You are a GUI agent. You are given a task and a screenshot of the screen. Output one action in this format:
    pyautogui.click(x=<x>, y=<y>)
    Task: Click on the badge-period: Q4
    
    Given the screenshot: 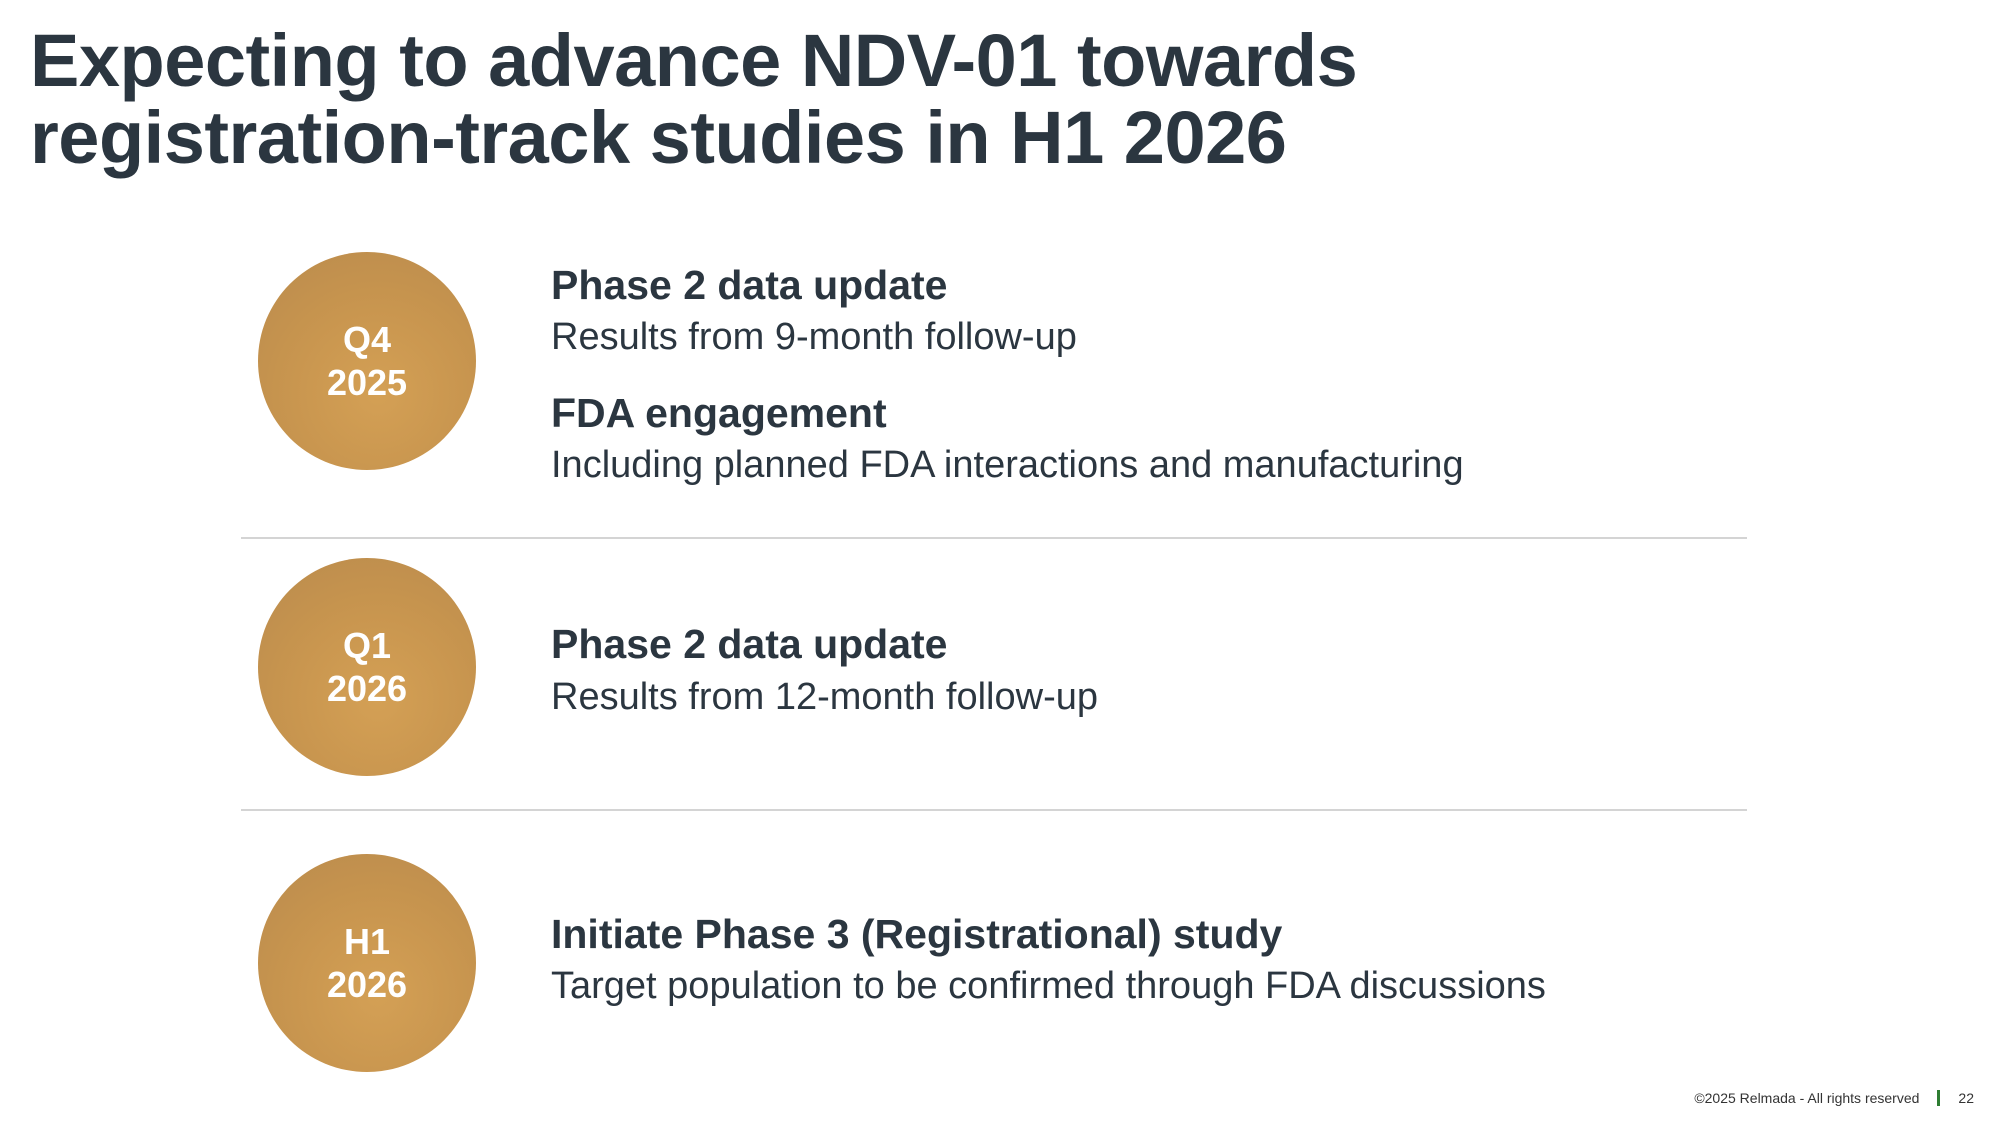 What is the action you would take?
    pyautogui.click(x=367, y=339)
    